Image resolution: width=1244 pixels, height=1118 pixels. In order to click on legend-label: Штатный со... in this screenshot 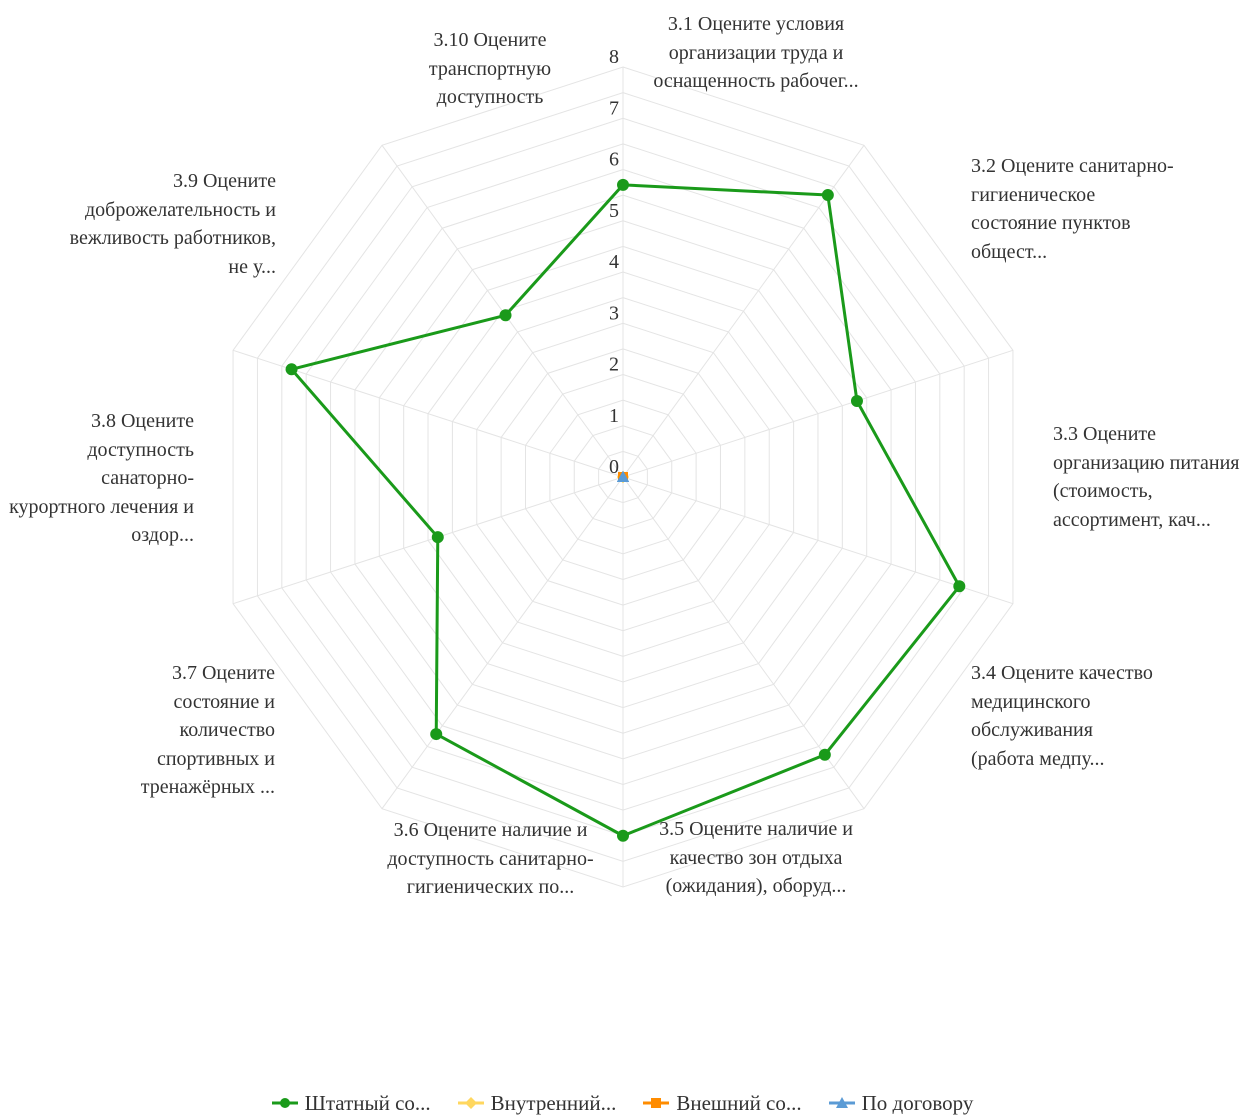, I will do `click(367, 1102)`.